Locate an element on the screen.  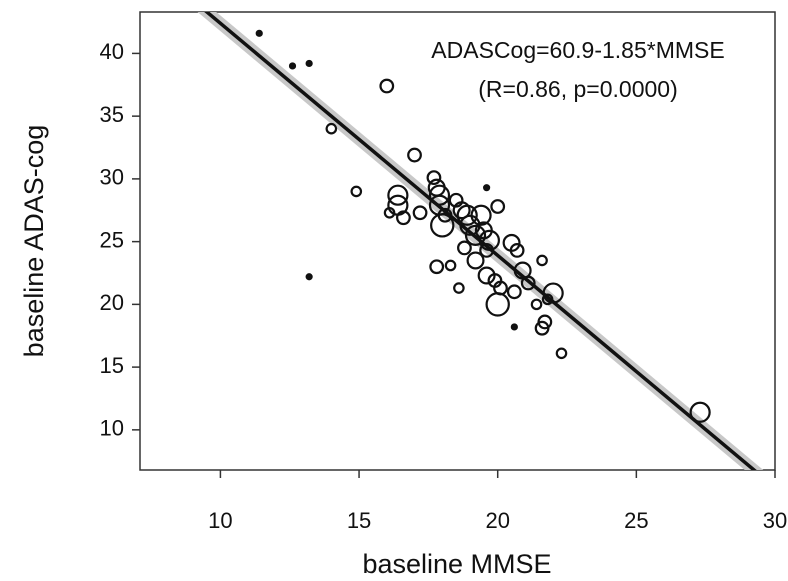
annotation: (R=0.86, p=0.0000) is located at coordinates (577, 89).